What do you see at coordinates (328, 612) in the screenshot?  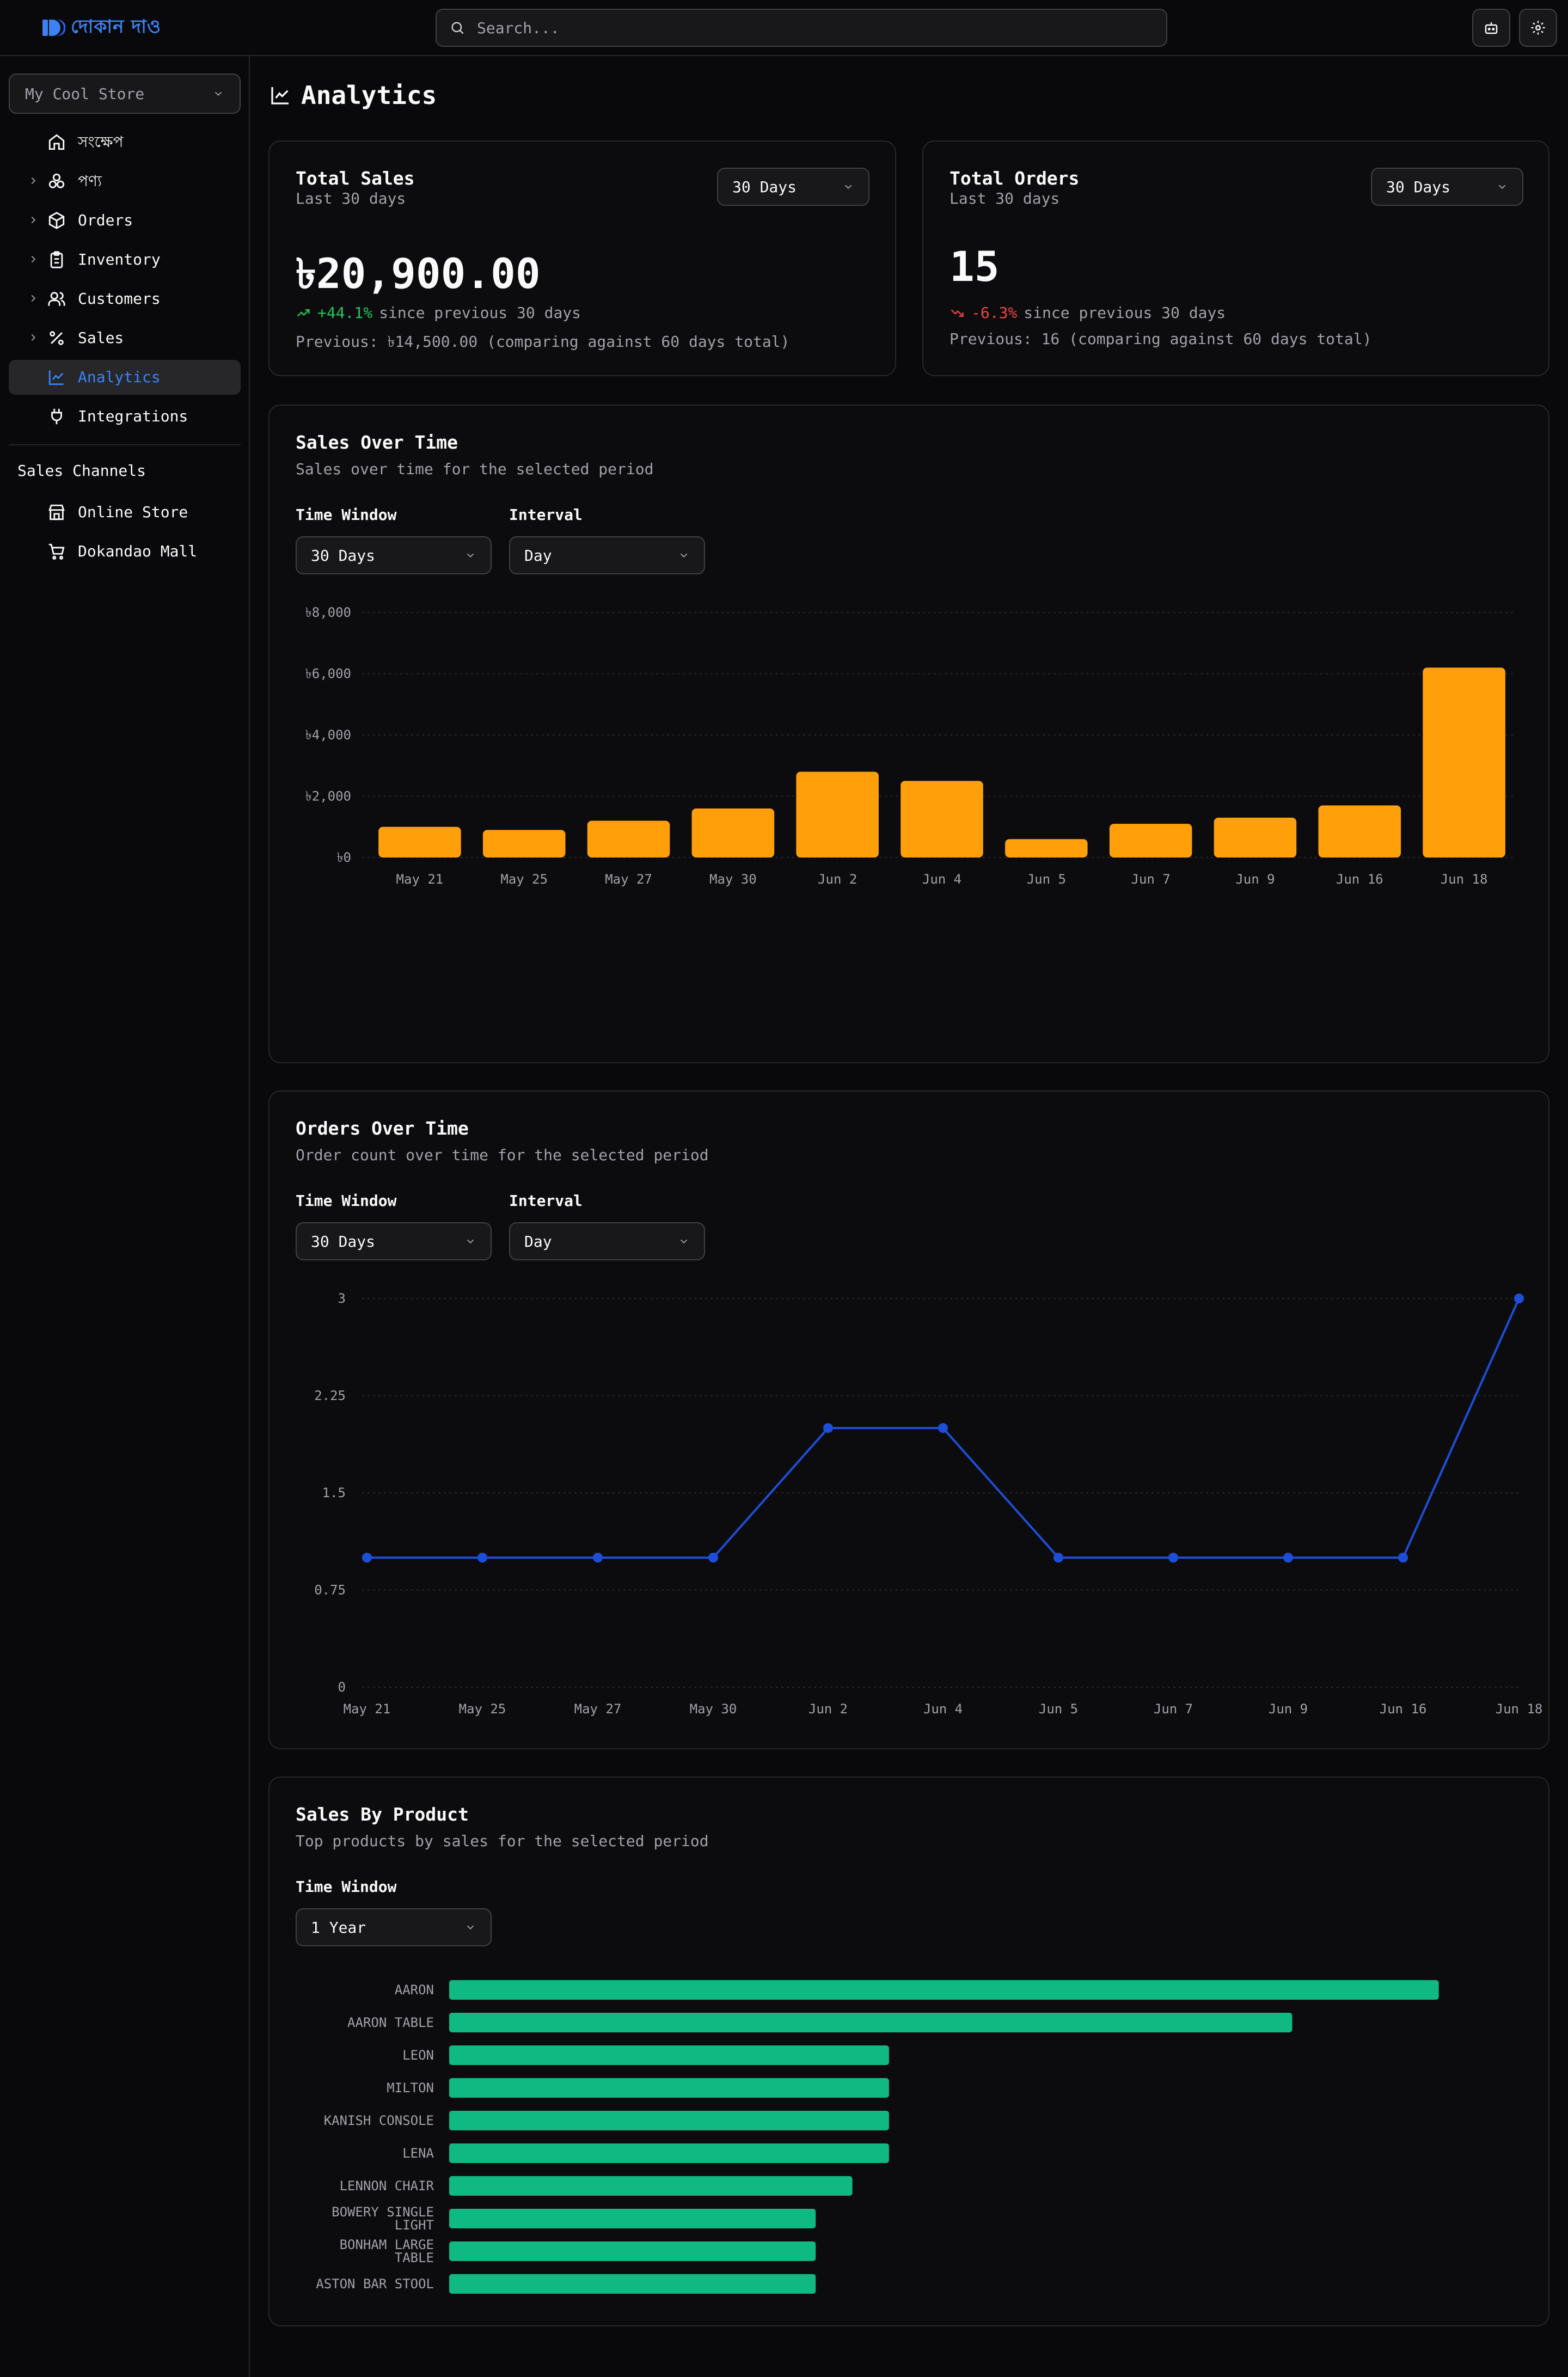 I see `y-tick-label: ৳8,000` at bounding box center [328, 612].